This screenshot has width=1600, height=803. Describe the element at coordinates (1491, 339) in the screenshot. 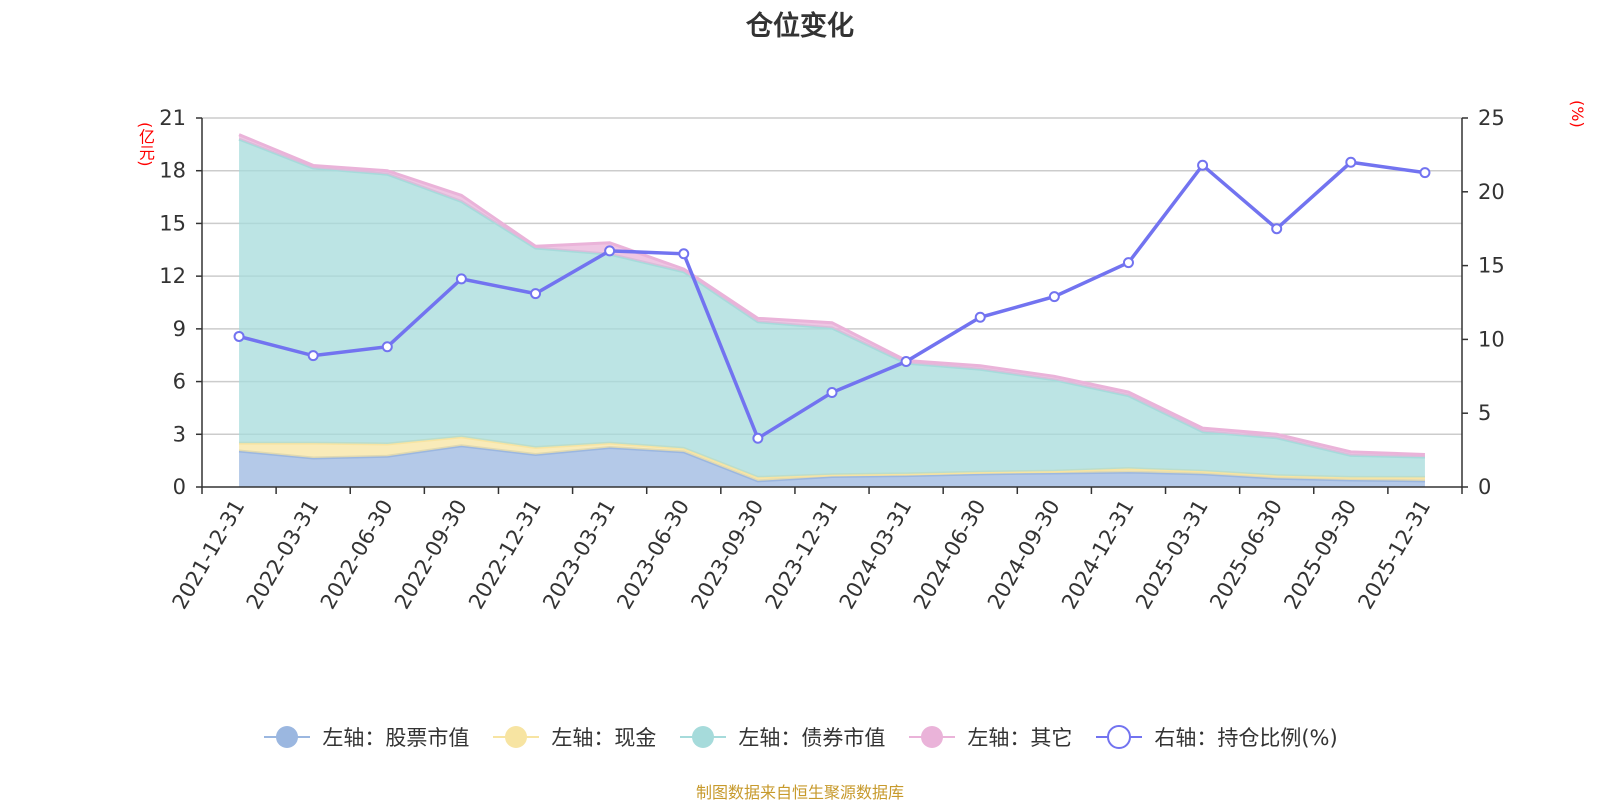

I see `right-axis-tick-label: 10` at that location.